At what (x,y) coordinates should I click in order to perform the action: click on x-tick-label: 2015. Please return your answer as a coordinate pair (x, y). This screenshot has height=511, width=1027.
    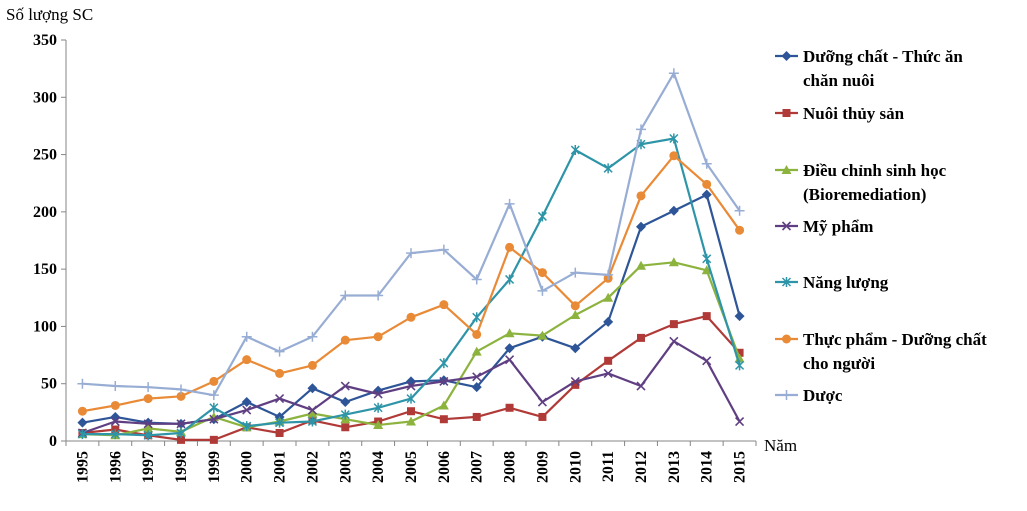
    Looking at the image, I should click on (740, 467).